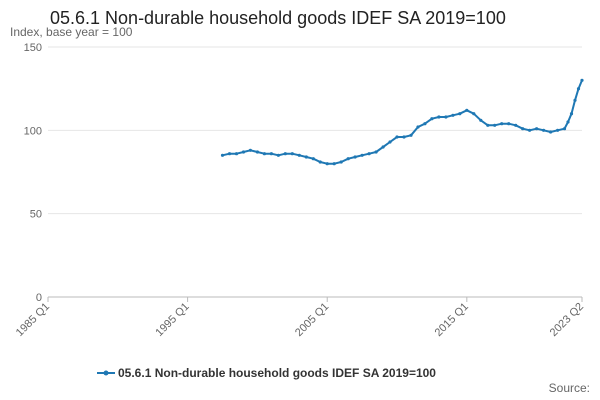 Image resolution: width=600 pixels, height=400 pixels. What do you see at coordinates (39, 298) in the screenshot?
I see `y-tick-label-0: 0` at bounding box center [39, 298].